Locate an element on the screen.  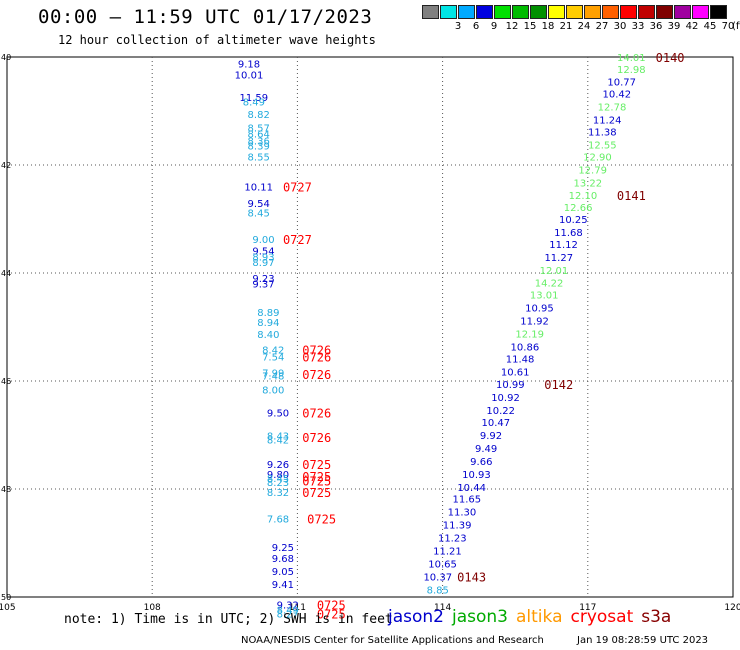
wave-height-label: 7.48 is located at coordinates (273, 377).